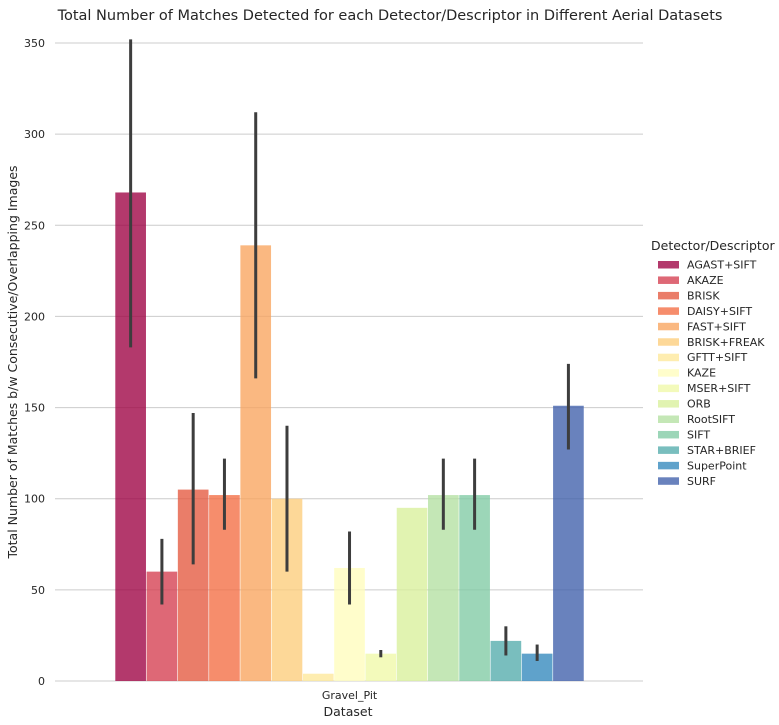 The height and width of the screenshot is (725, 779). Describe the element at coordinates (698, 434) in the screenshot. I see `legend-label: SIFT` at that location.